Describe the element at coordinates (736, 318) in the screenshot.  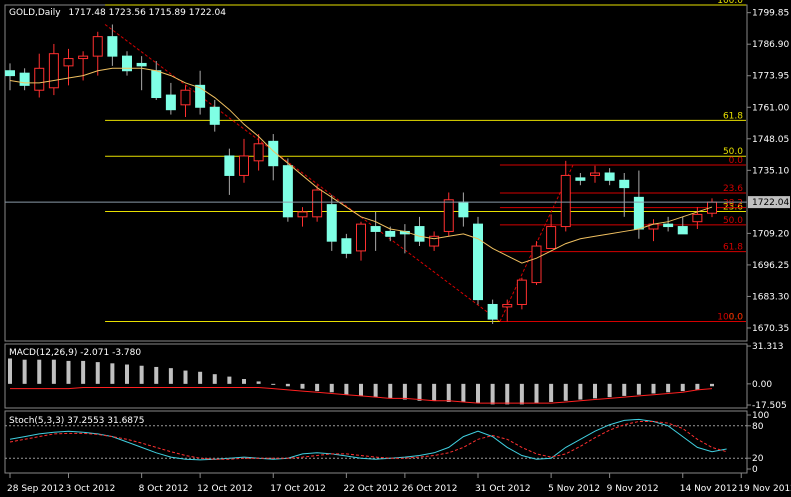
I see `fib-high-label: 0.0` at that location.